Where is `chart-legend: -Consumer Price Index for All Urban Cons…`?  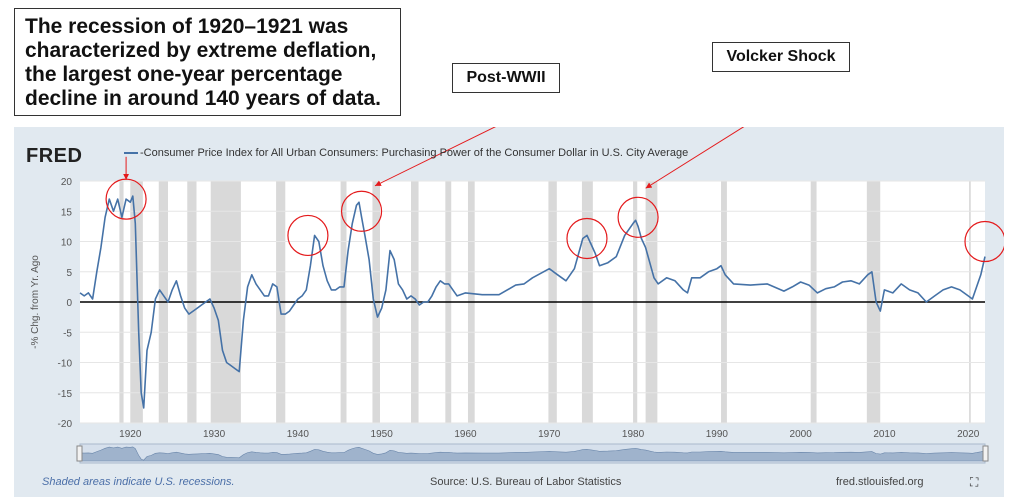
chart-legend: -Consumer Price Index for All Urban Cons… is located at coordinates (406, 153).